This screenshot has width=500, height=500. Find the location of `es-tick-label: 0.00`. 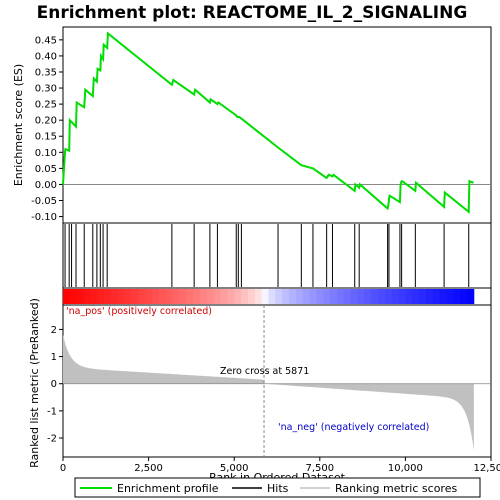

es-tick-label: 0.00 is located at coordinates (46, 185).